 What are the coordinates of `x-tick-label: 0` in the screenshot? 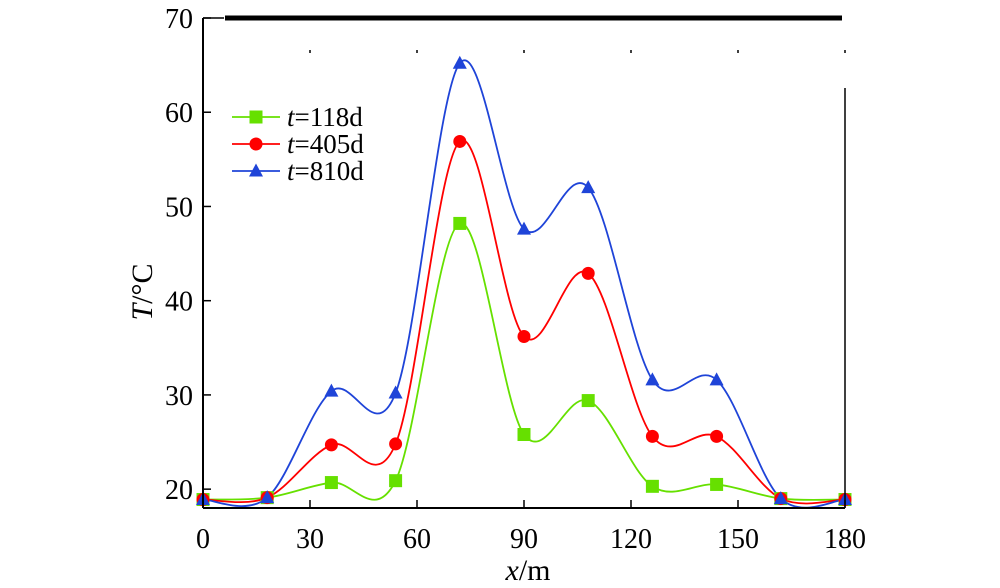 It's located at (203, 539).